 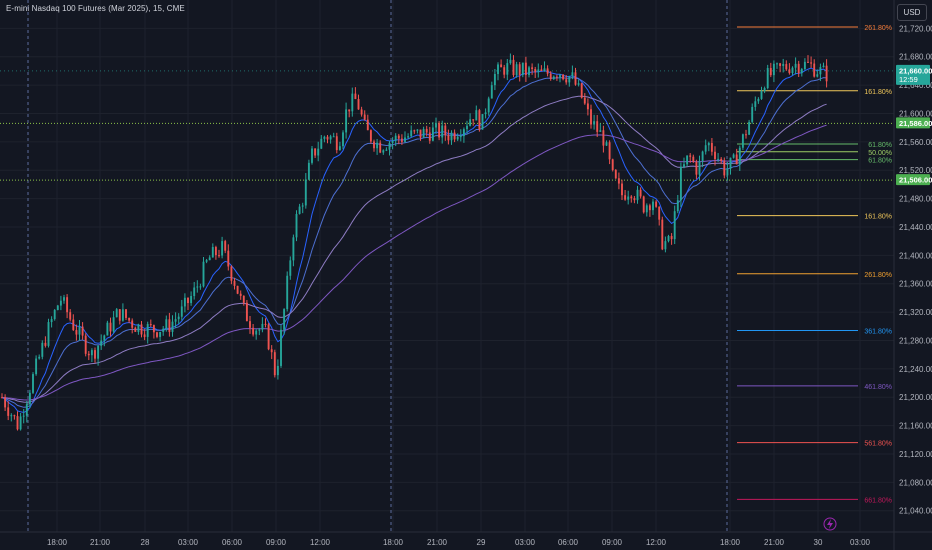 What do you see at coordinates (913, 123) in the screenshot?
I see `price-marker` at bounding box center [913, 123].